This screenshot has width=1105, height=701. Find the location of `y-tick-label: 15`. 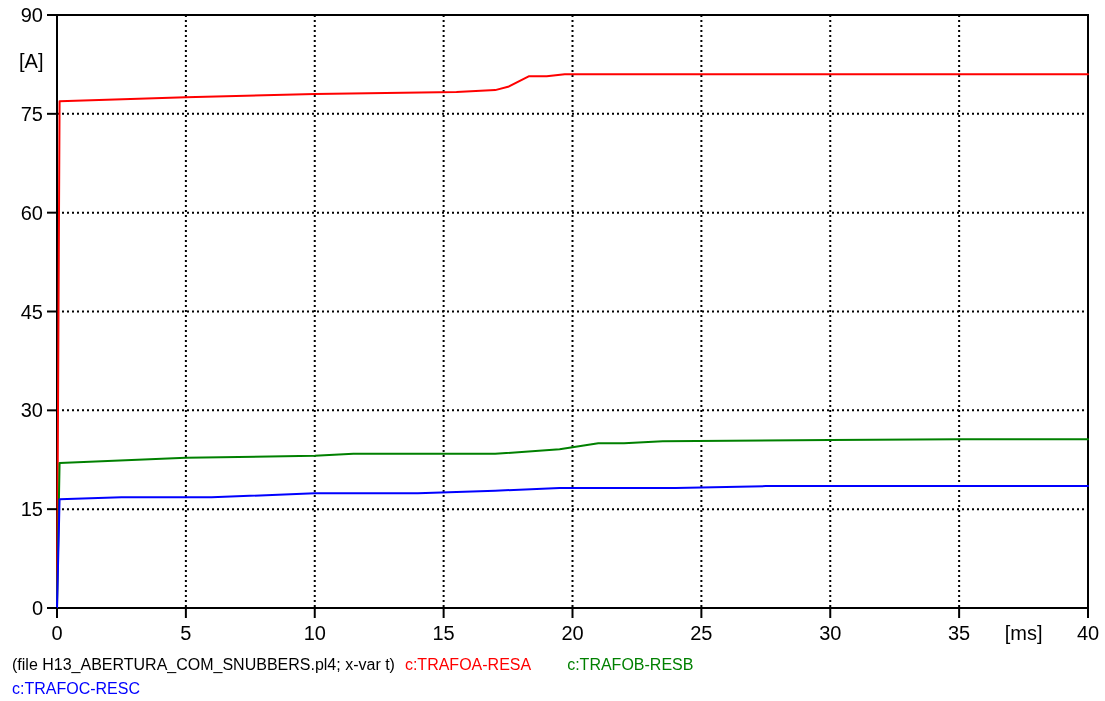

y-tick-label: 15 is located at coordinates (31, 509).